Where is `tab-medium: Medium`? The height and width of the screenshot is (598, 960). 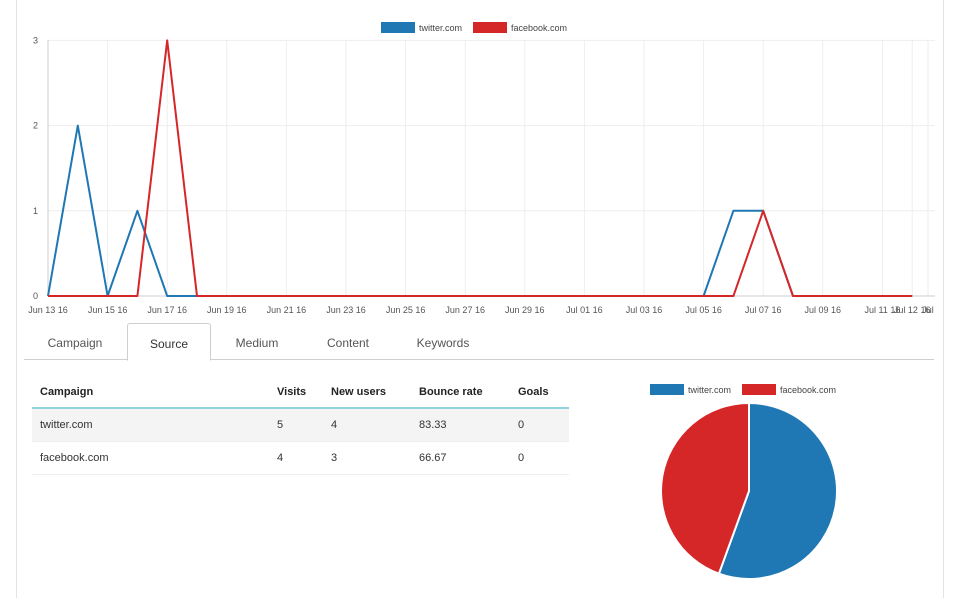
tab-medium: Medium is located at coordinates (257, 343).